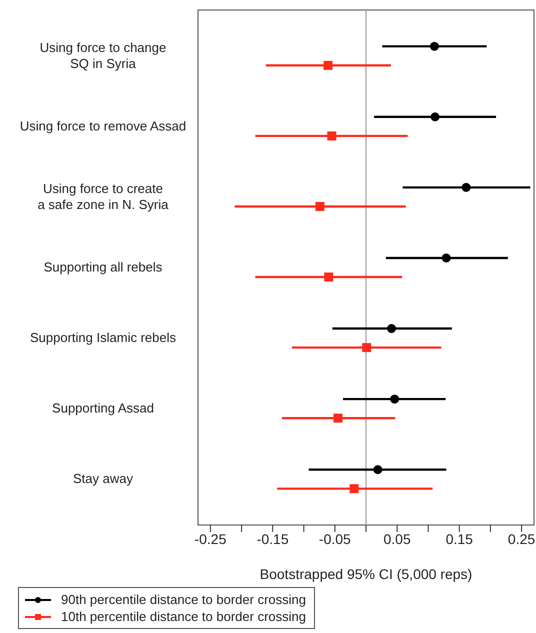  Describe the element at coordinates (183, 616) in the screenshot. I see `legend-label: 10th percentile distance to border crossing` at that location.